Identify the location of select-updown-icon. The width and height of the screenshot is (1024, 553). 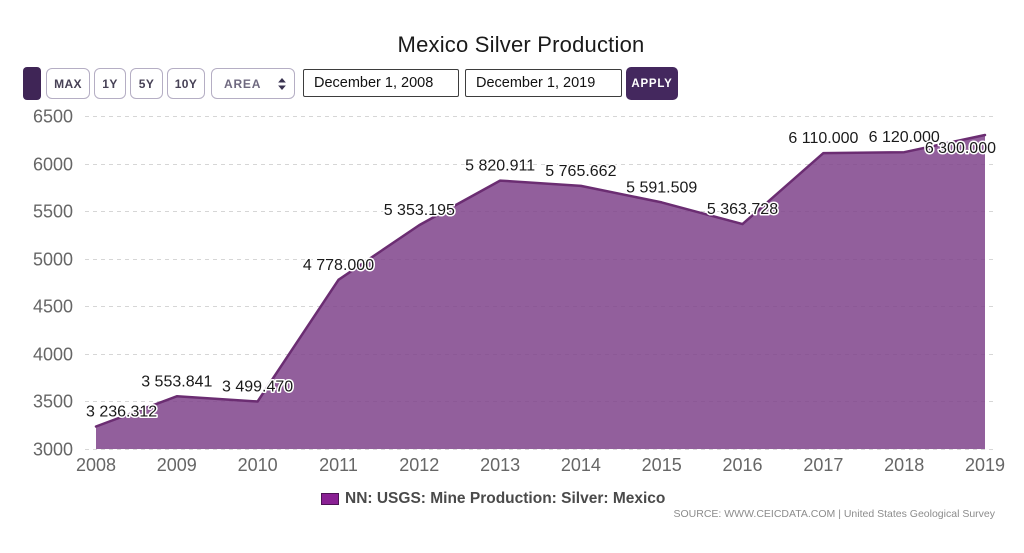
(282, 83).